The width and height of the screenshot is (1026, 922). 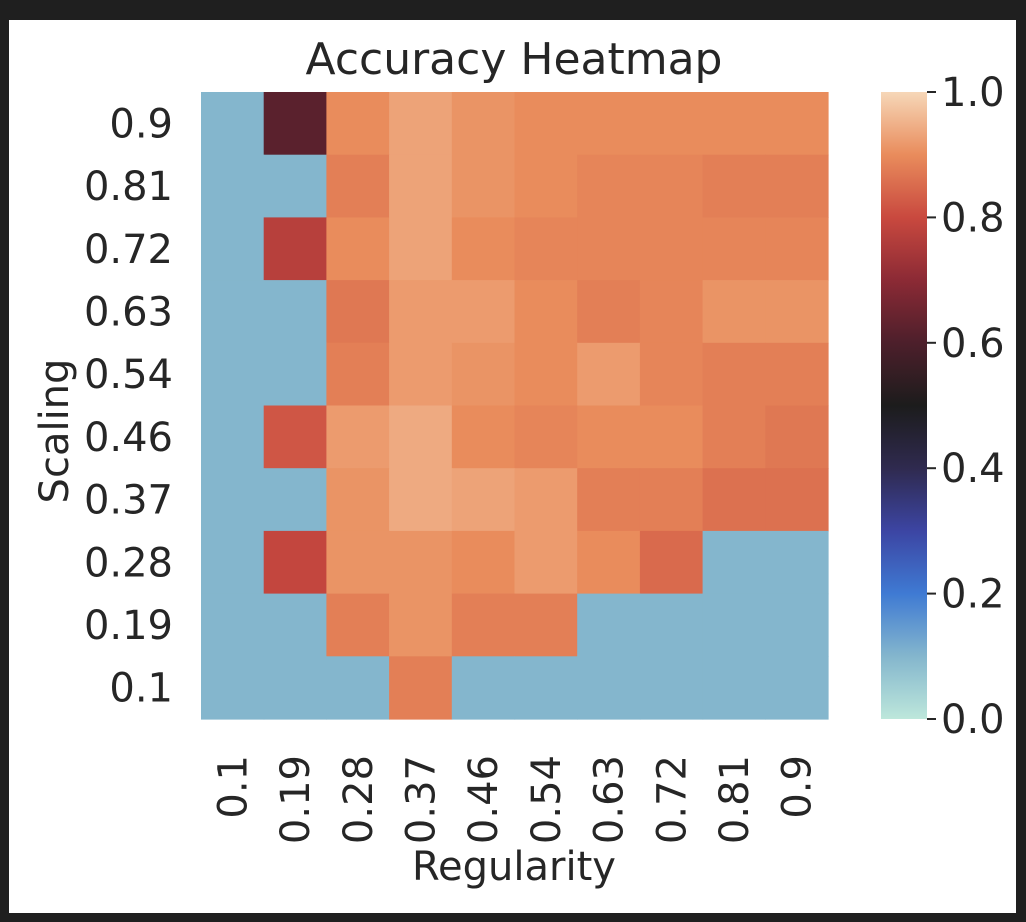 What do you see at coordinates (55, 431) in the screenshot?
I see `y-axis-label: Scaling` at bounding box center [55, 431].